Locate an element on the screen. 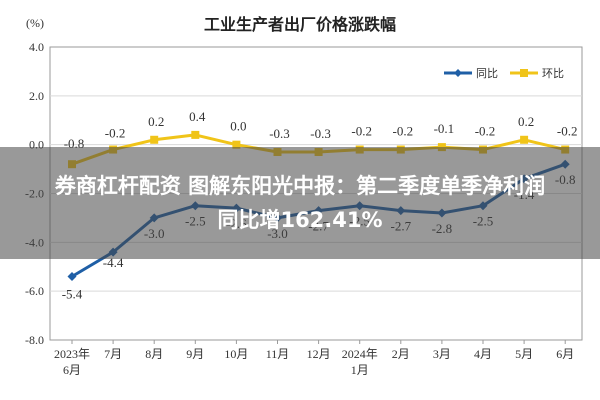  x-tick-label: 9月 is located at coordinates (195, 354).